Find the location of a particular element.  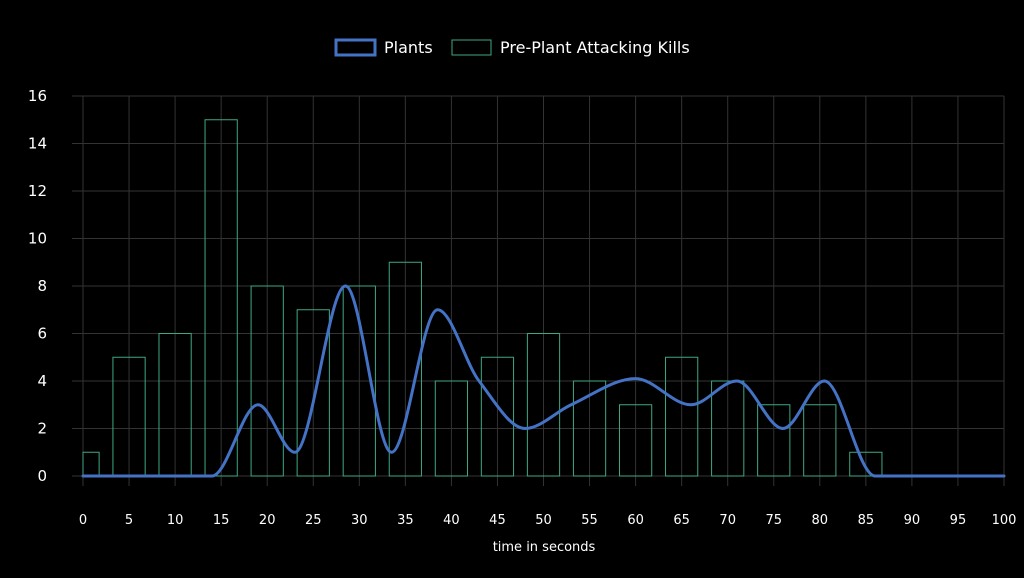

y-tick-label-14: 14 is located at coordinates (37, 144).